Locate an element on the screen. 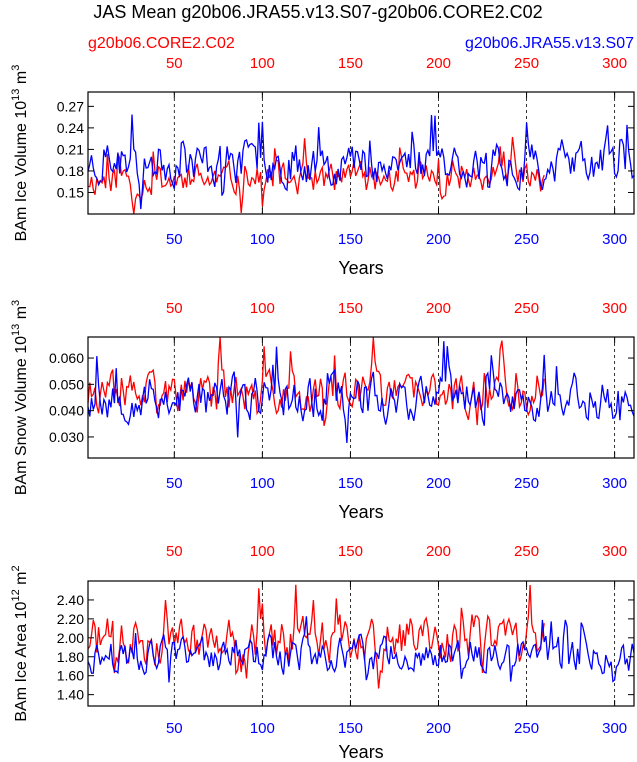  y-tick-label: 1.60 is located at coordinates (70, 676).